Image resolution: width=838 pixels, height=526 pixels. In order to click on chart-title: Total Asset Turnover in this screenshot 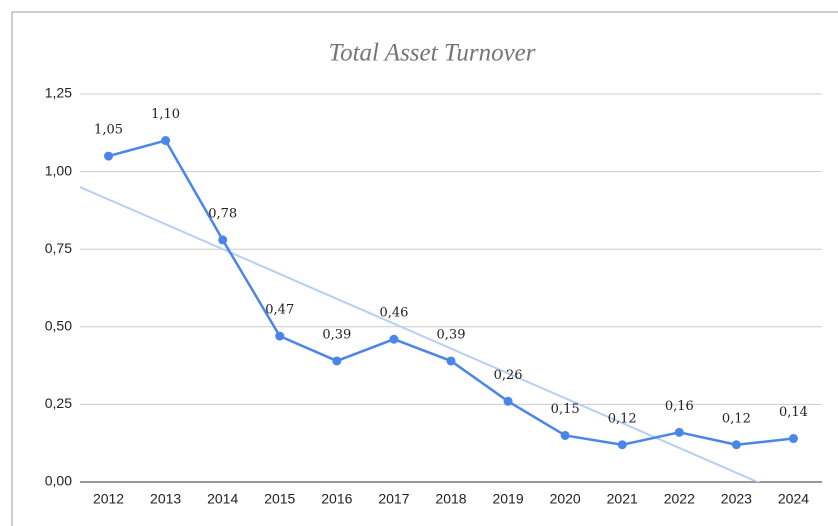, I will do `click(432, 53)`.